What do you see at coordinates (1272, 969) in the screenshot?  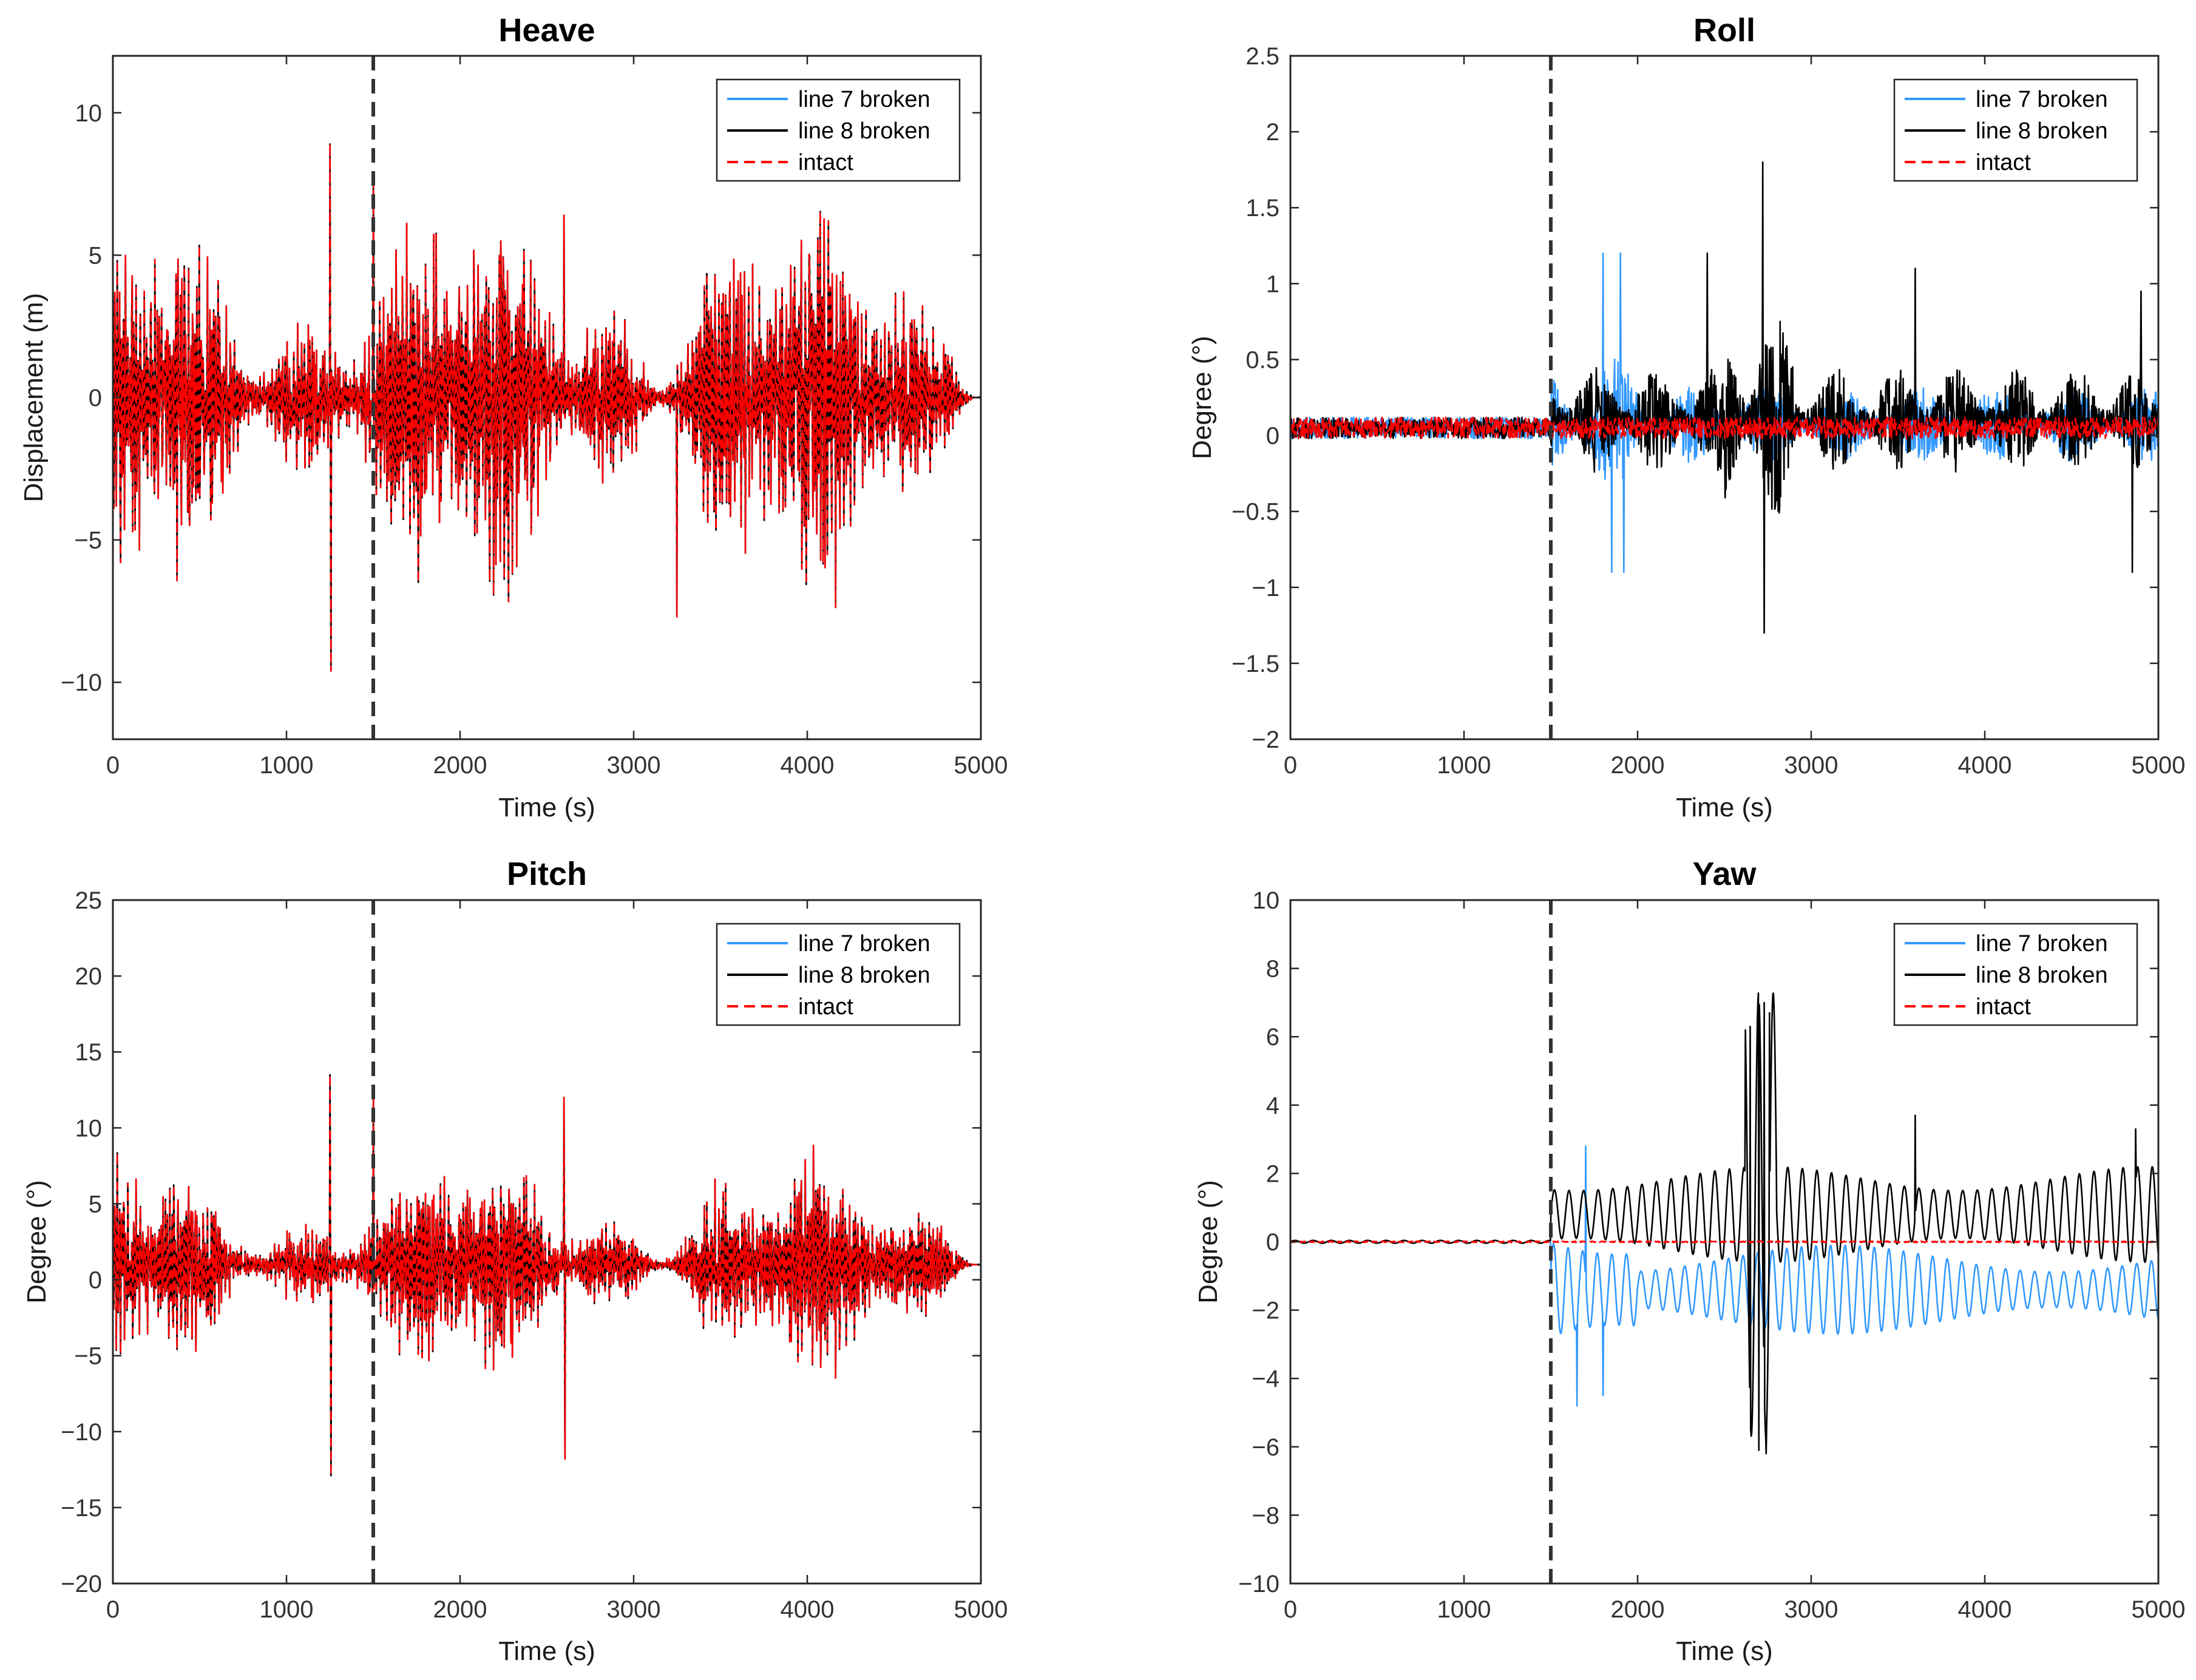 I see `y-tick-label: 8` at bounding box center [1272, 969].